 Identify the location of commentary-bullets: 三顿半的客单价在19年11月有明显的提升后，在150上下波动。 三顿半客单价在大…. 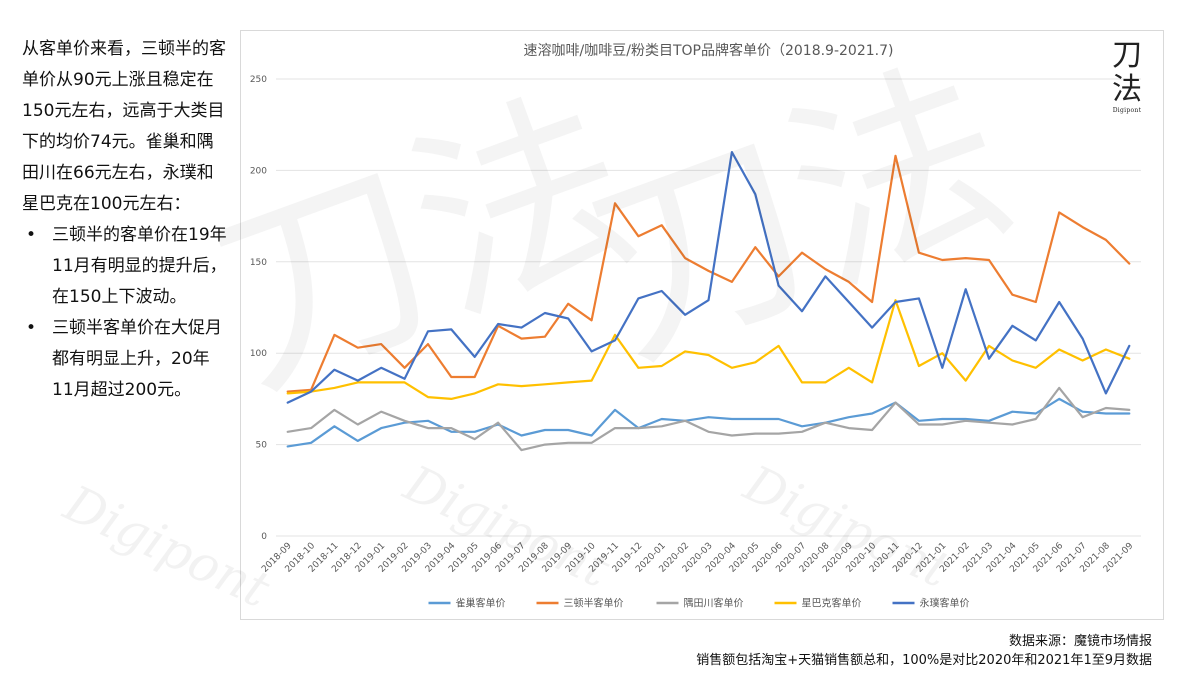
(125, 313).